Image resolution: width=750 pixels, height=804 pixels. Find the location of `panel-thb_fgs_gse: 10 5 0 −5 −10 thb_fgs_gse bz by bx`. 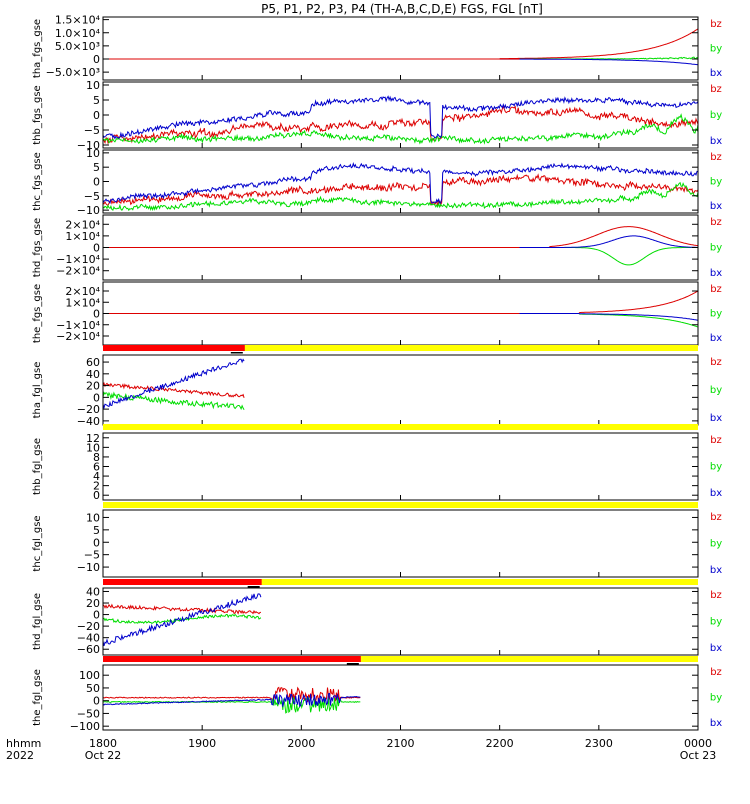

panel-thb_fgs_gse: 10 5 0 −5 −10 thb_fgs_gse bz by bx is located at coordinates (377, 115).